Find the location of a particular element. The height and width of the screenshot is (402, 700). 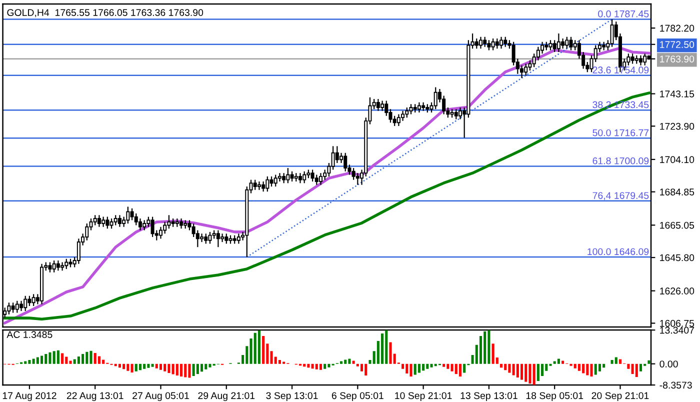

y-tick-label: 1772.50 is located at coordinates (677, 44).